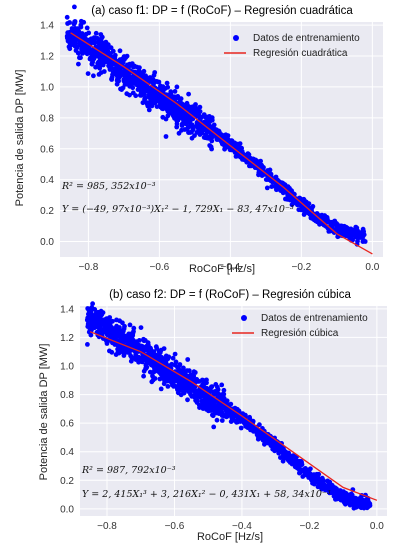 The image size is (406, 543). What do you see at coordinates (300, 333) in the screenshot?
I see `legend-b-line-label: Regresión cúbica` at bounding box center [300, 333].